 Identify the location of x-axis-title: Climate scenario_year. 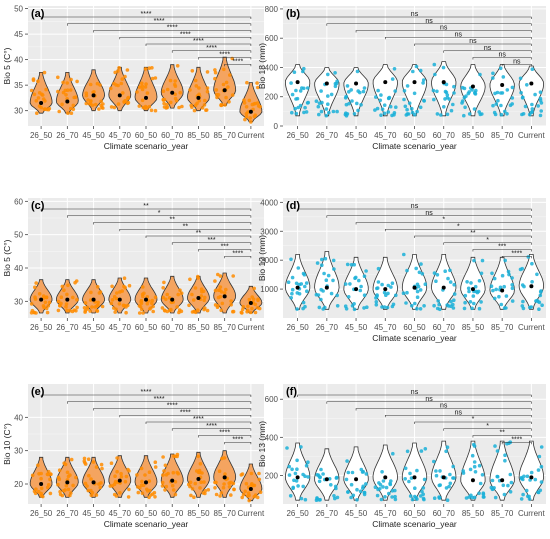
(414, 146).